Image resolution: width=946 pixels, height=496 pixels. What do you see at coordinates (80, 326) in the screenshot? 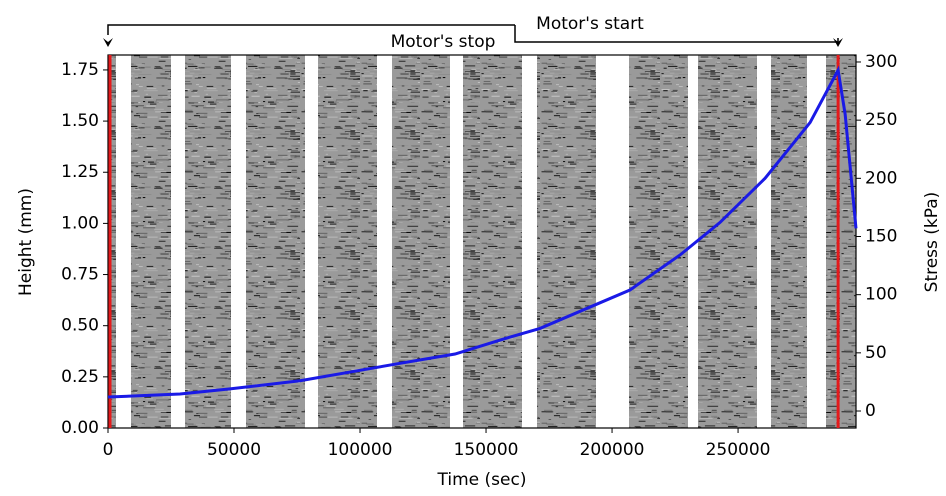
I see `y-tick-label: 0.50` at bounding box center [80, 326].